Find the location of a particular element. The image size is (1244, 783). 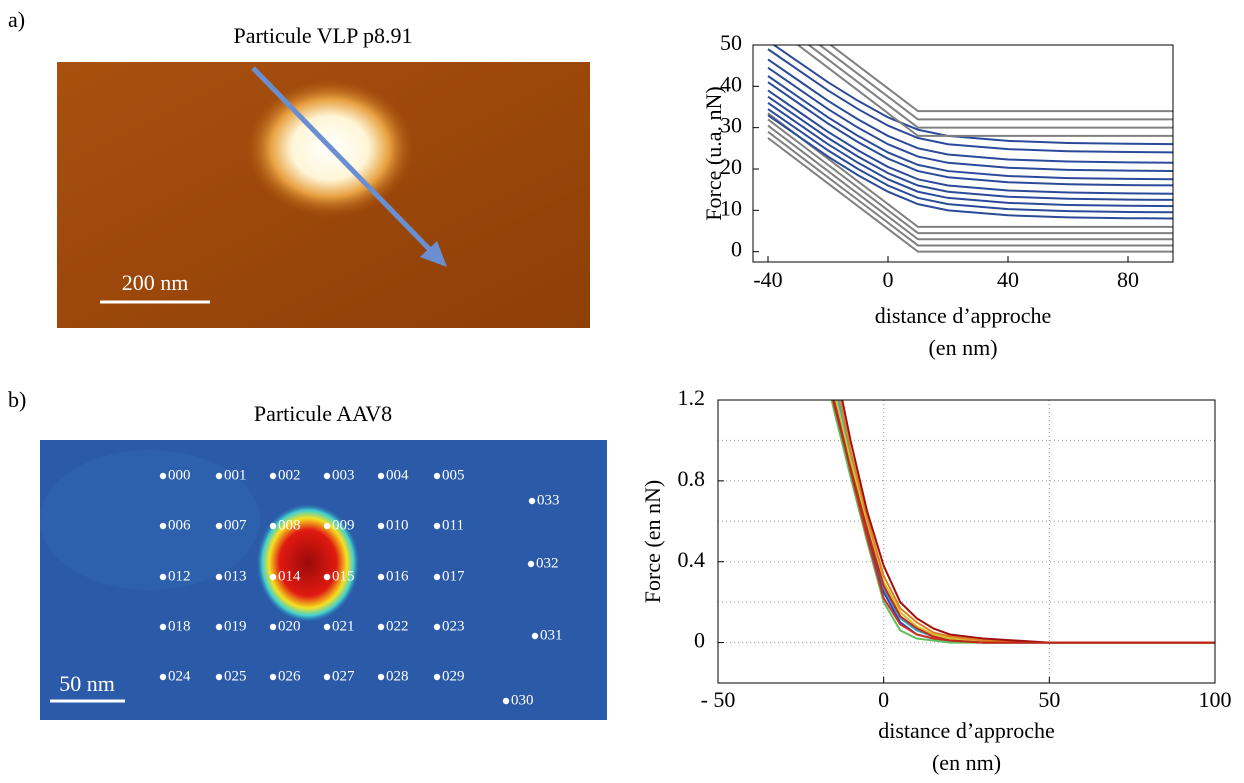

point-label: 030 is located at coordinates (522, 700).